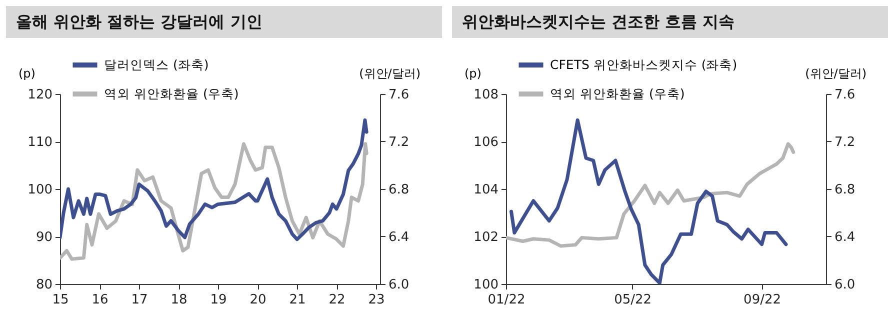 Image resolution: width=895 pixels, height=333 pixels. Describe the element at coordinates (40, 142) in the screenshot. I see `y-tick-label: 110` at that location.